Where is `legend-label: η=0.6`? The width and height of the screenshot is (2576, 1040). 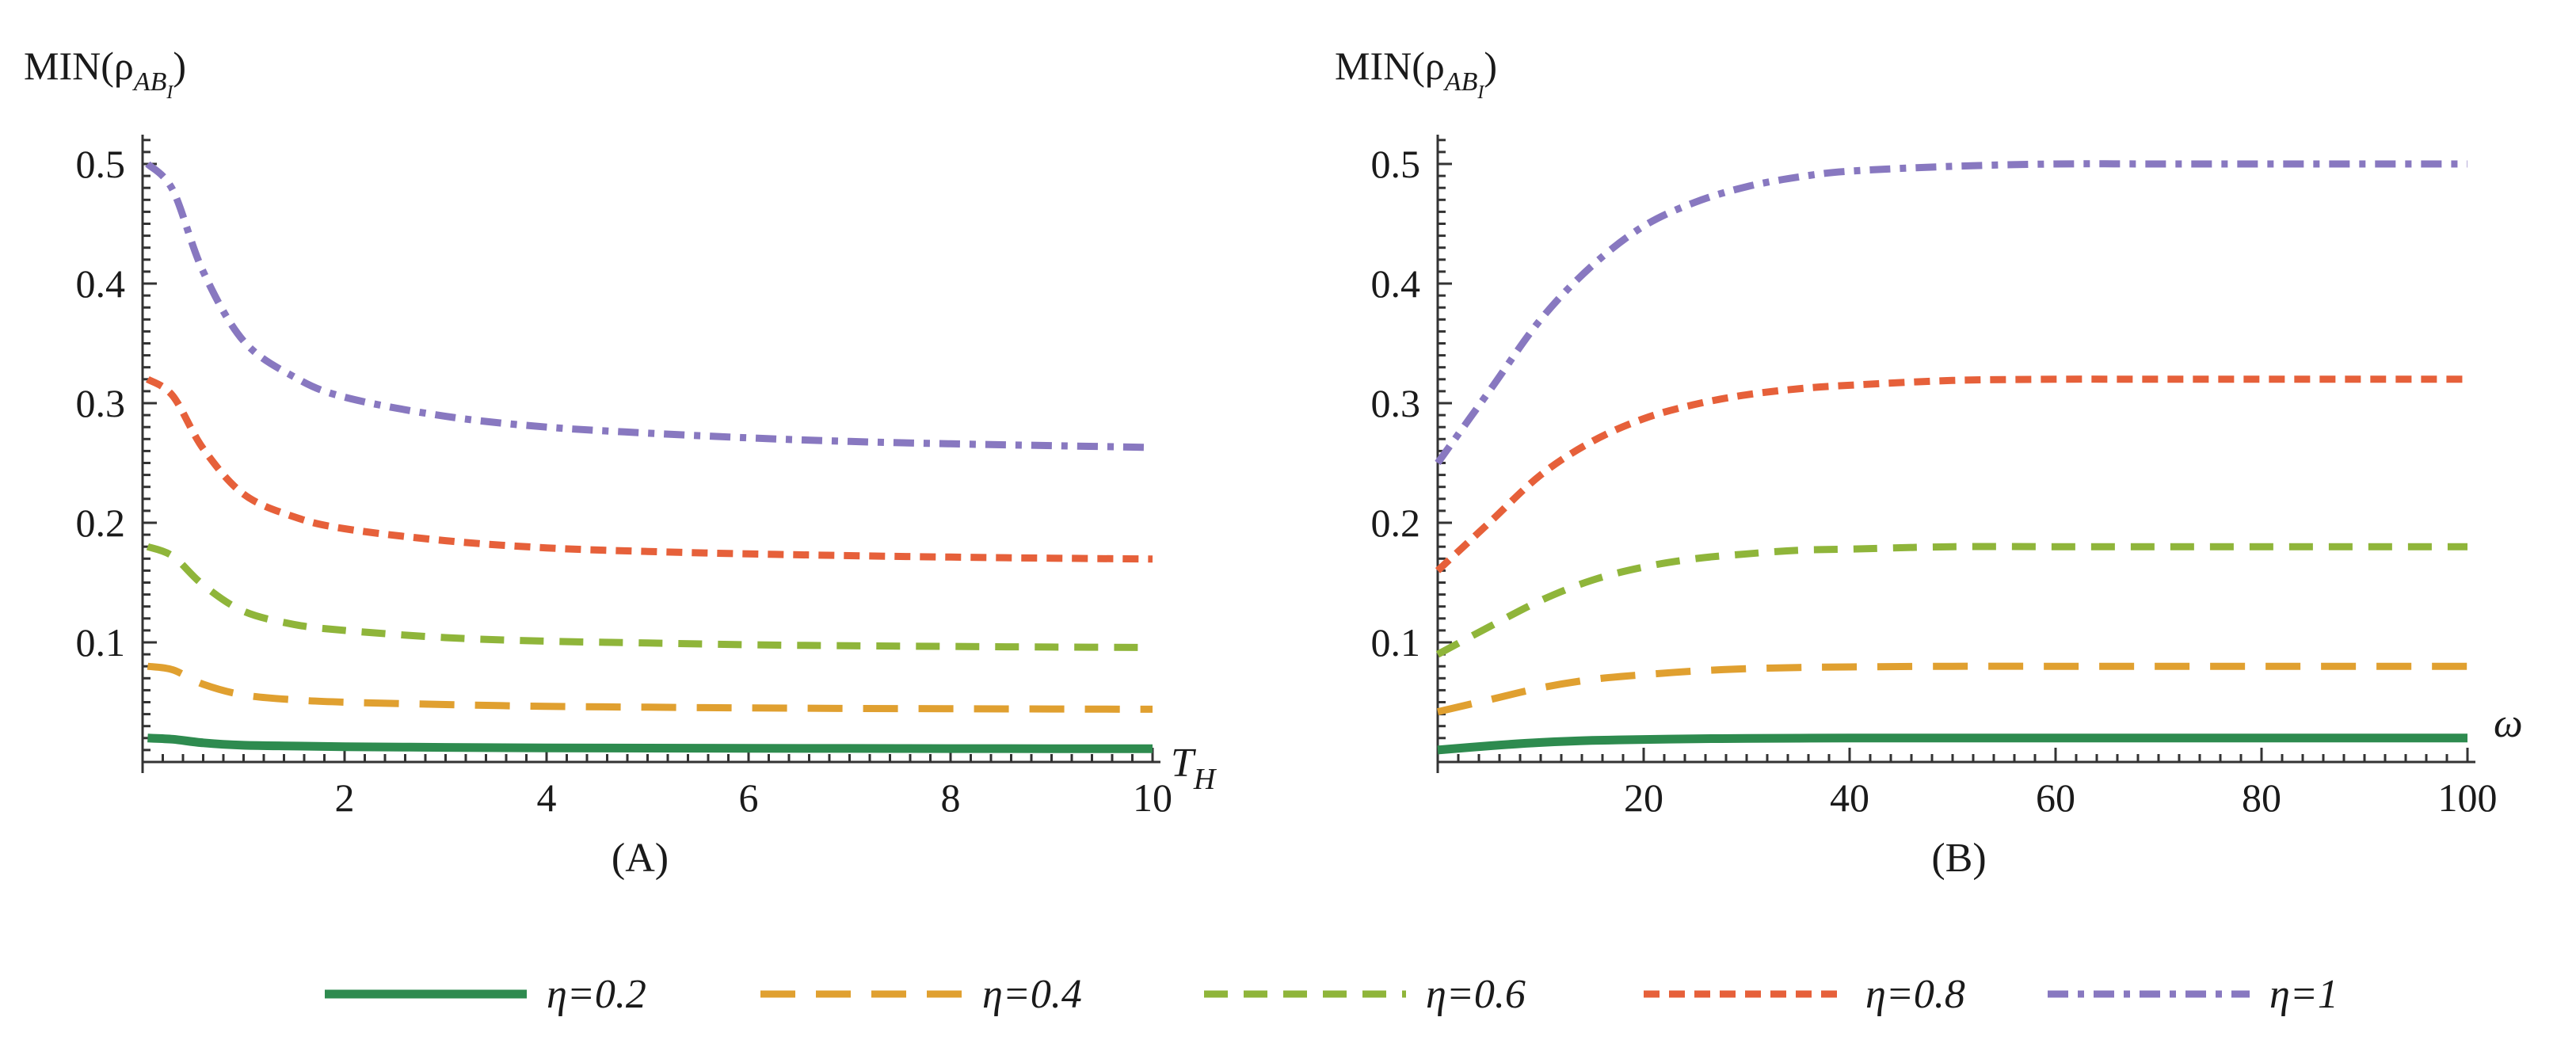
legend-label: η=0.6 is located at coordinates (1476, 994).